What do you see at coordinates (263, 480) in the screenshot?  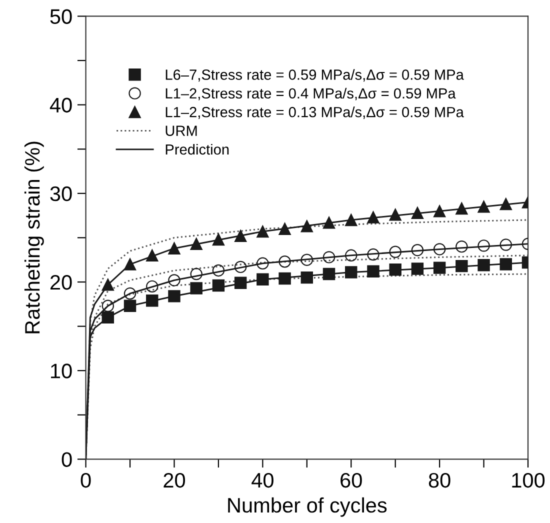 I see `x-tick-label: 40` at bounding box center [263, 480].